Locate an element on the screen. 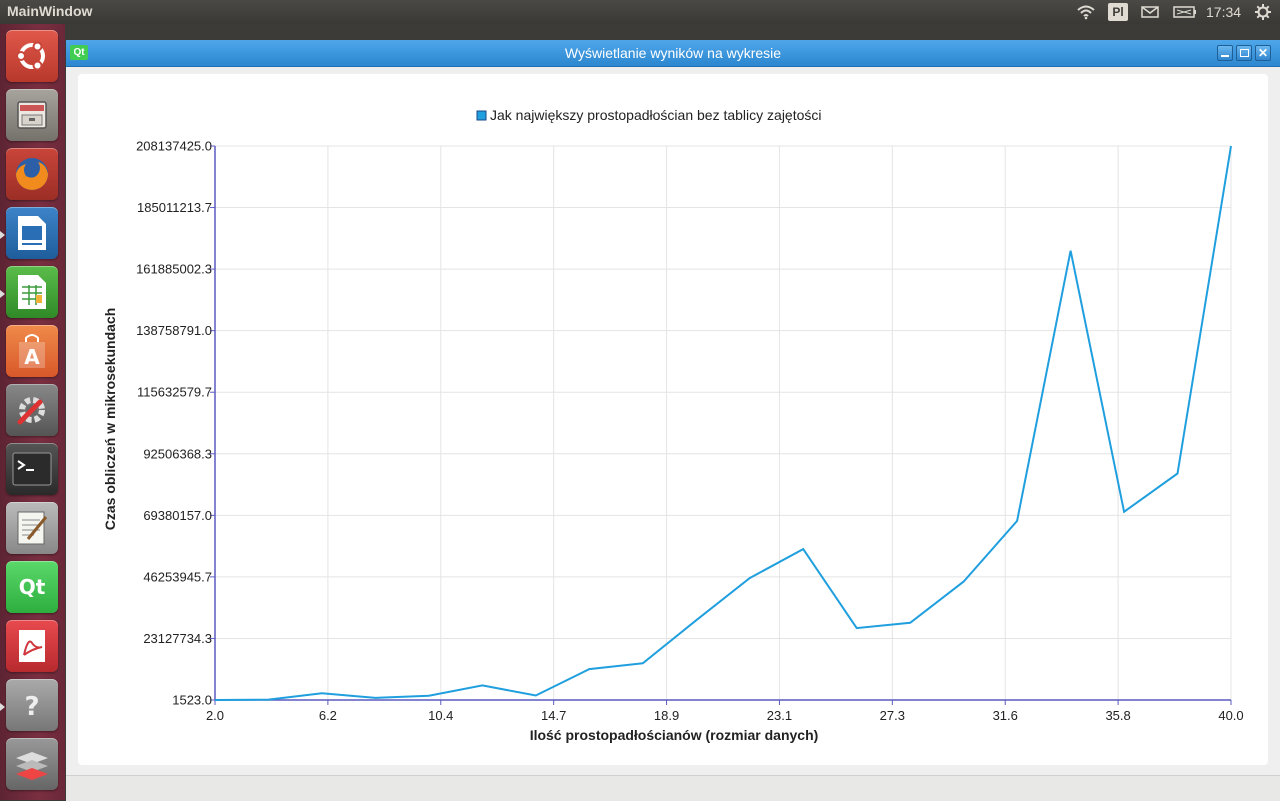 The image size is (1280, 801). launcher-item-calc is located at coordinates (32, 292).